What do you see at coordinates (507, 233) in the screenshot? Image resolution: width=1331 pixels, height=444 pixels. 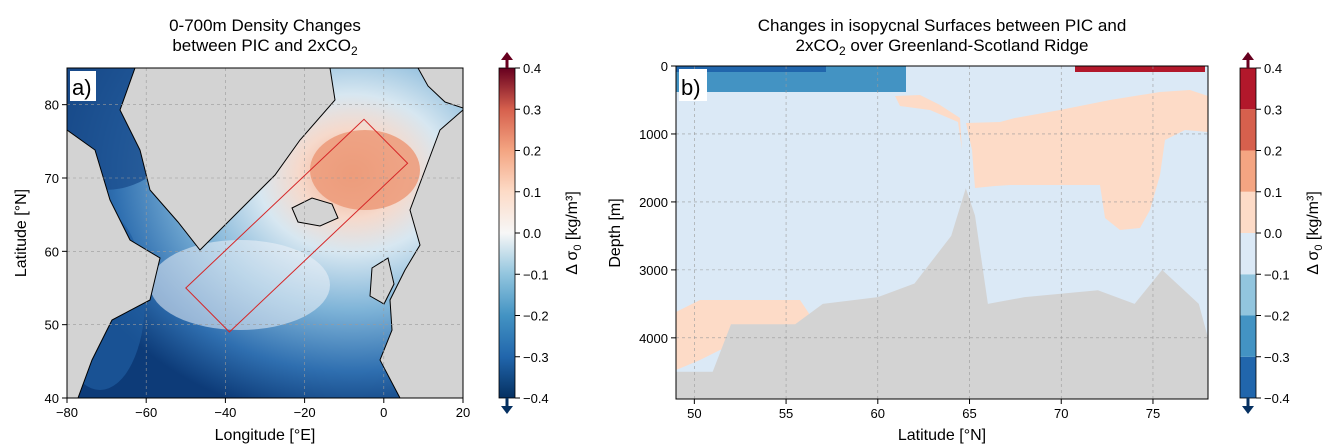 I see `colorbar-a-body` at bounding box center [507, 233].